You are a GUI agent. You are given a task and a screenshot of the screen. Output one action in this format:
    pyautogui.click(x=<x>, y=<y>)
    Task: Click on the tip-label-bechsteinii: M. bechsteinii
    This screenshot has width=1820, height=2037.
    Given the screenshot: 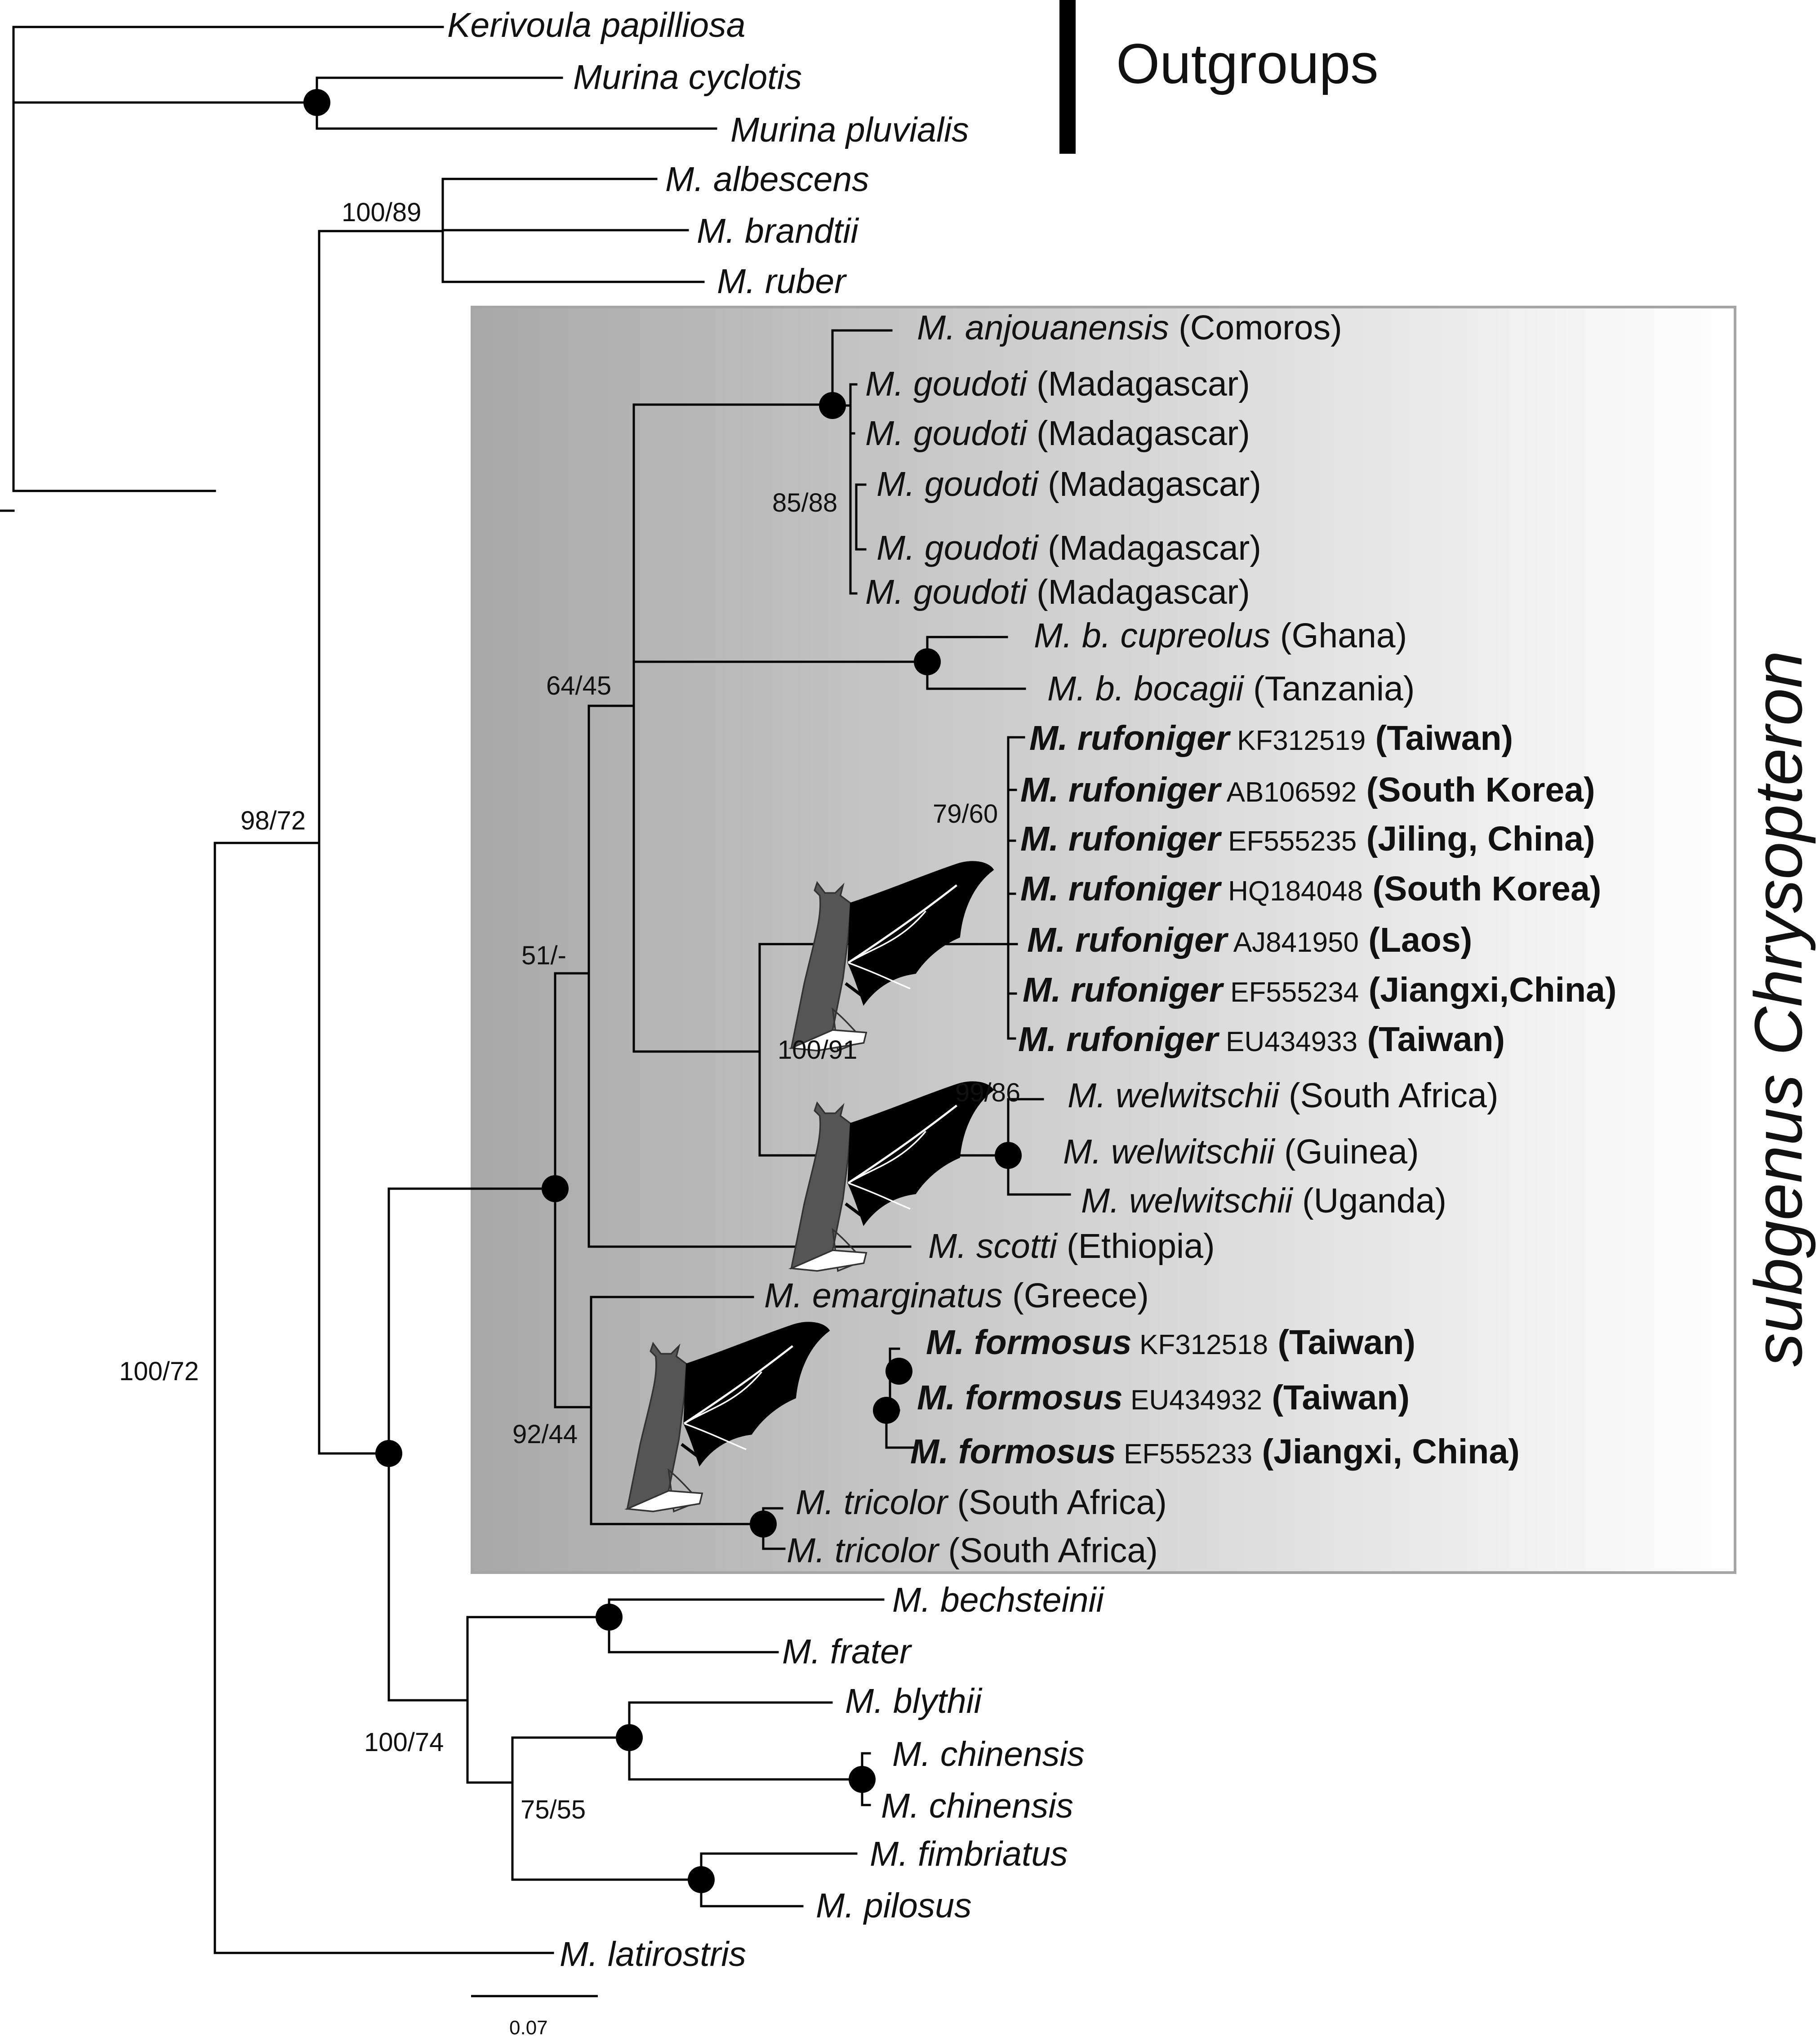 What is the action you would take?
    pyautogui.click(x=999, y=1600)
    